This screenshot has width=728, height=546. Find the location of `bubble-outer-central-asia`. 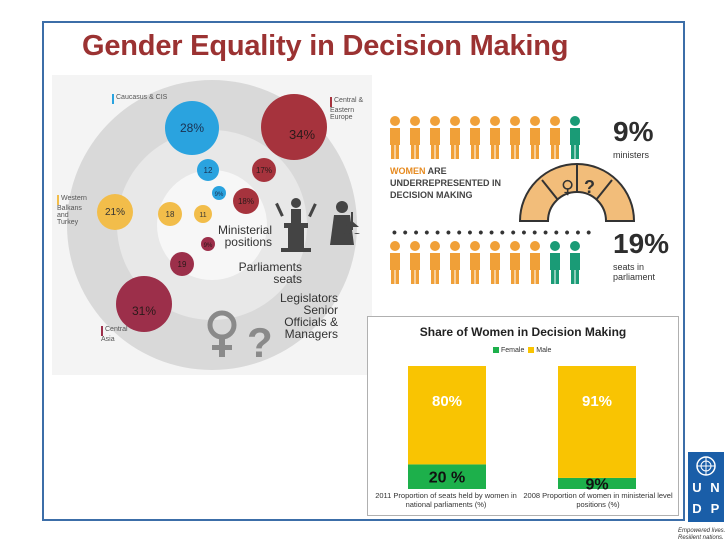

bubble-outer-central-asia is located at coordinates (144, 304).